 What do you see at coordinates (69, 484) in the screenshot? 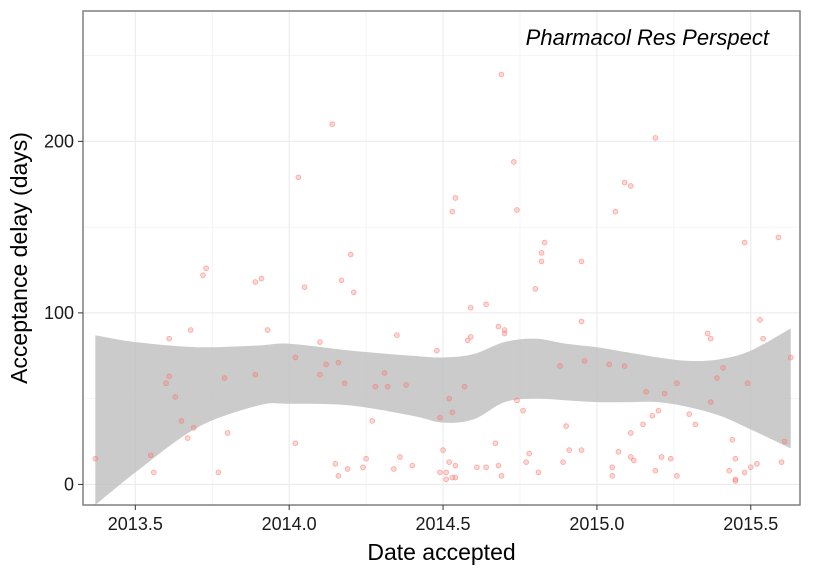
I see `y-tick-label: 0` at bounding box center [69, 484].